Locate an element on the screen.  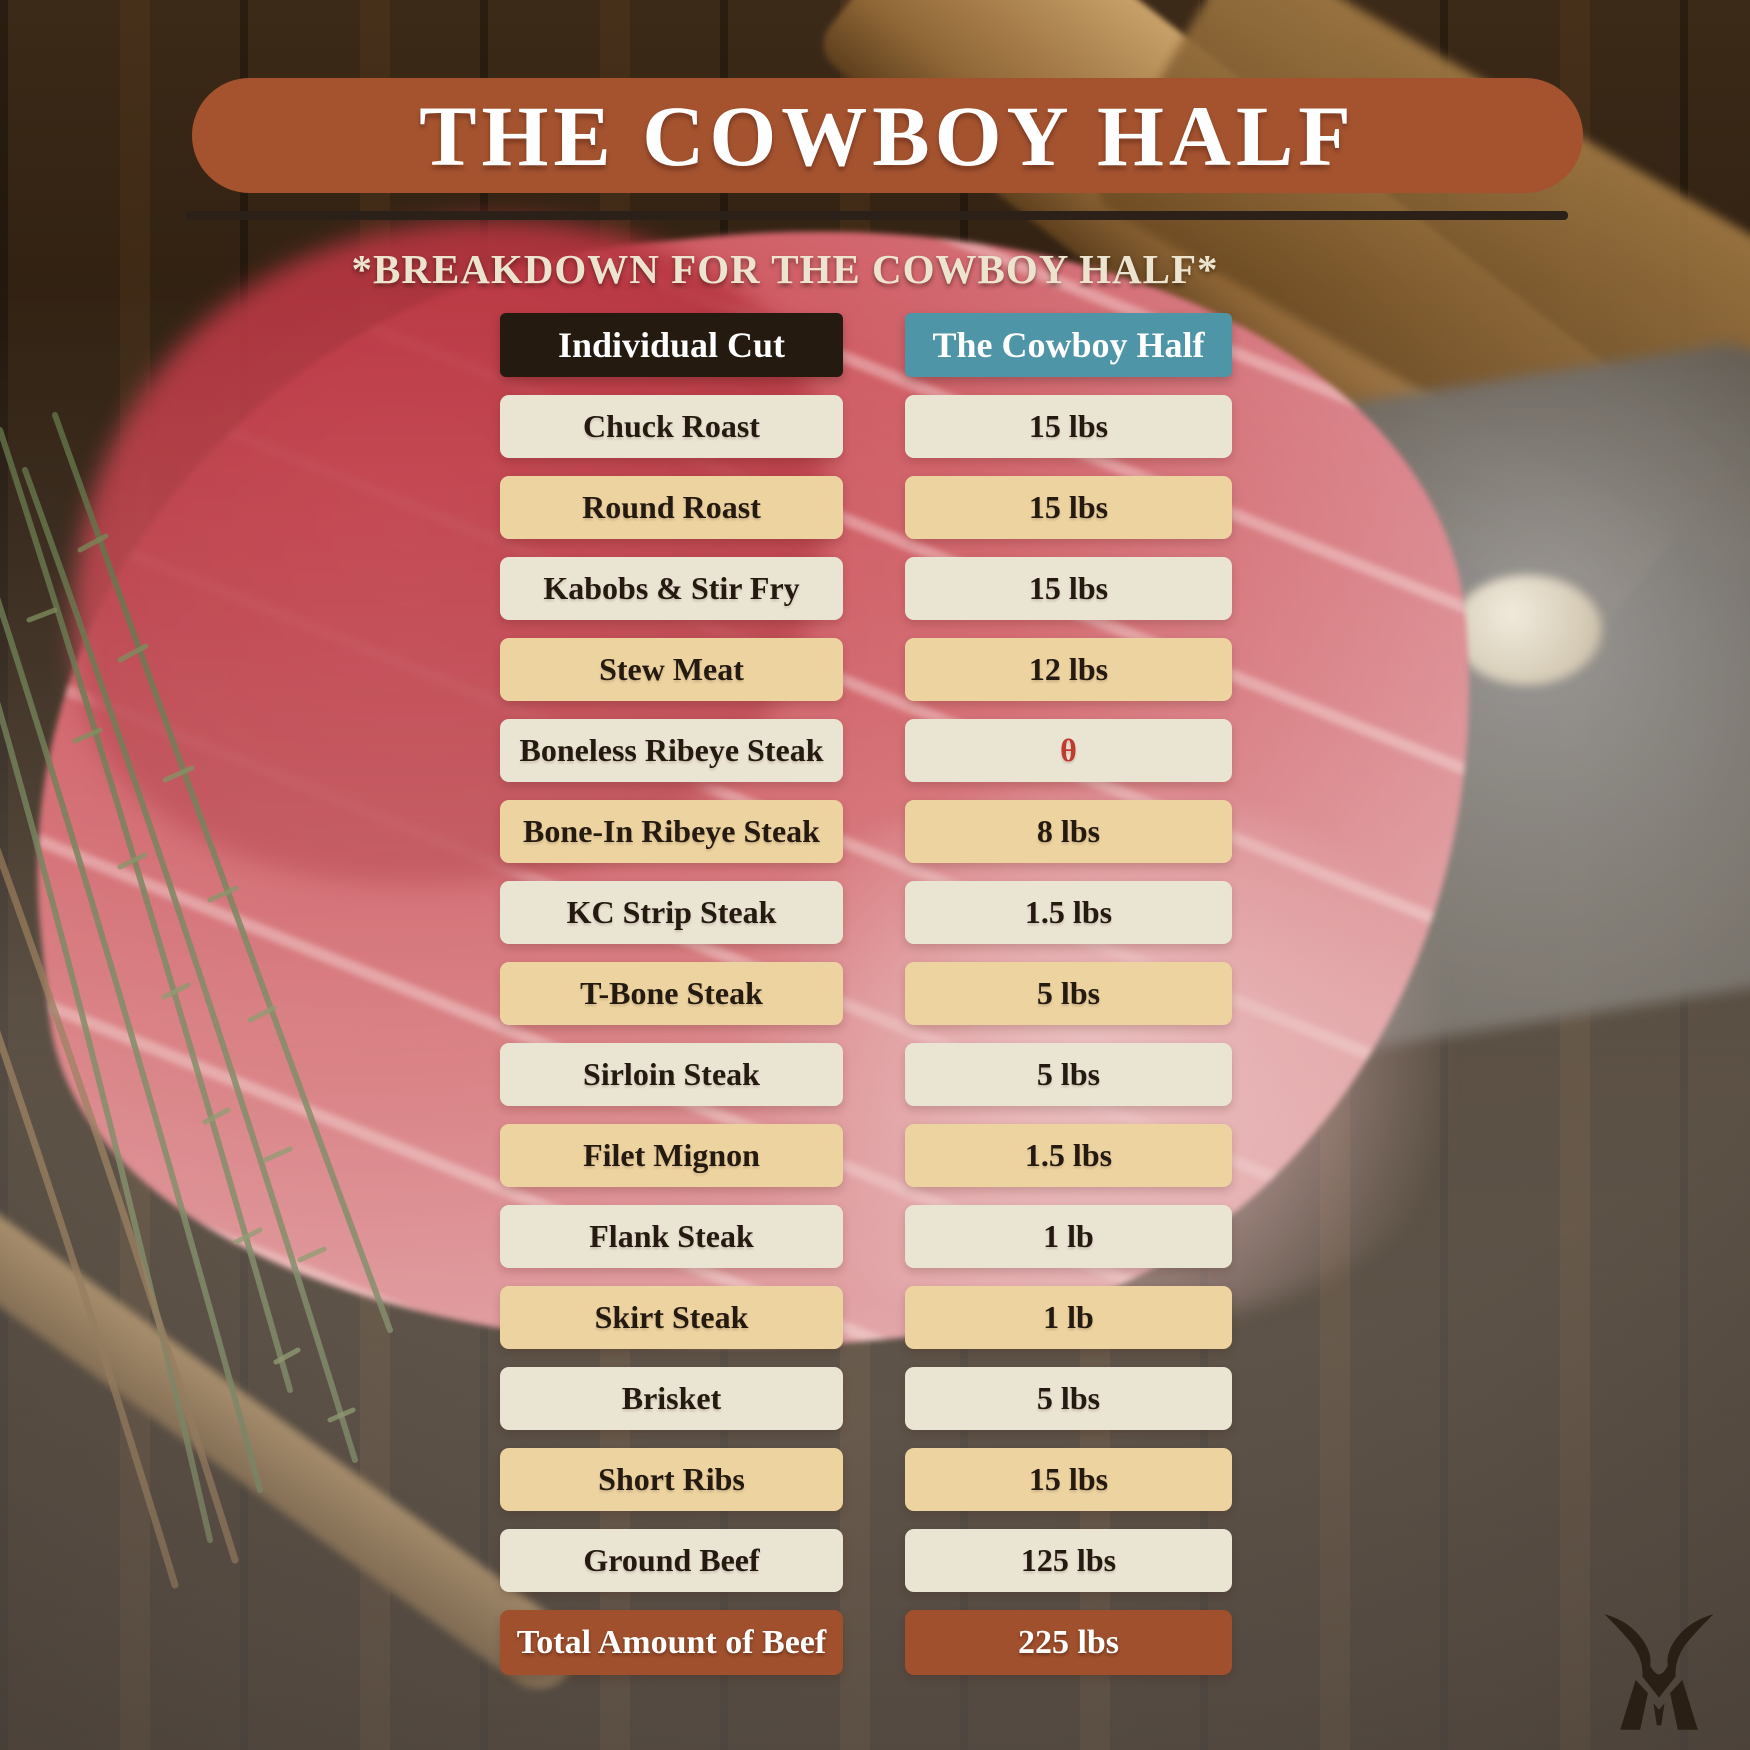
table-row: KC Strip Steak 1.5 lbs is located at coordinates (875, 912).